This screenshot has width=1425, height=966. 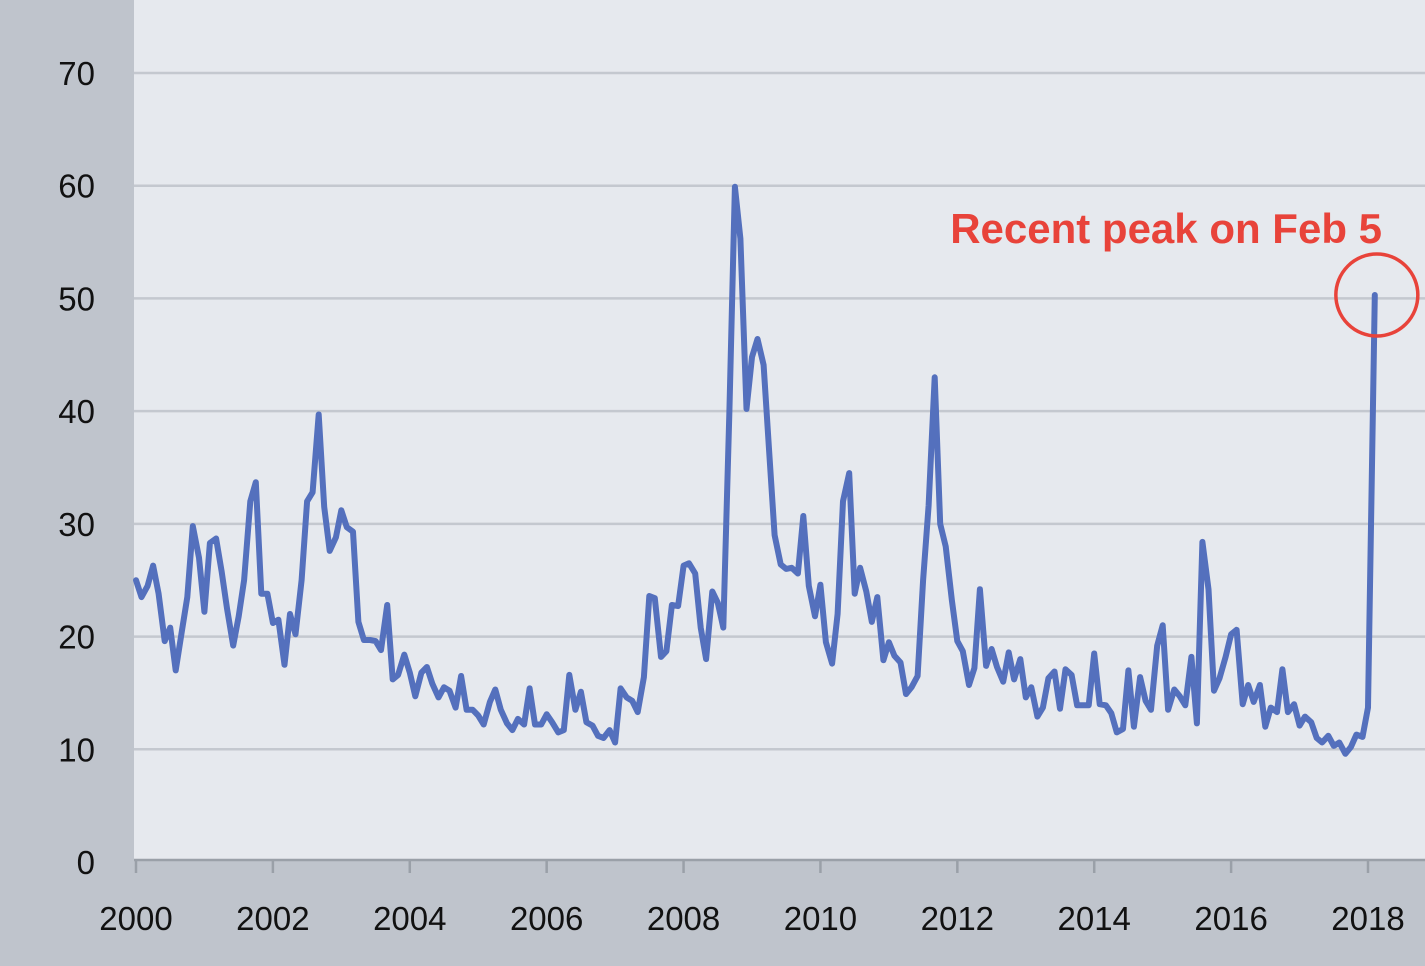 I want to click on annotations: Recent peak on Feb 5, so click(x=1185, y=271).